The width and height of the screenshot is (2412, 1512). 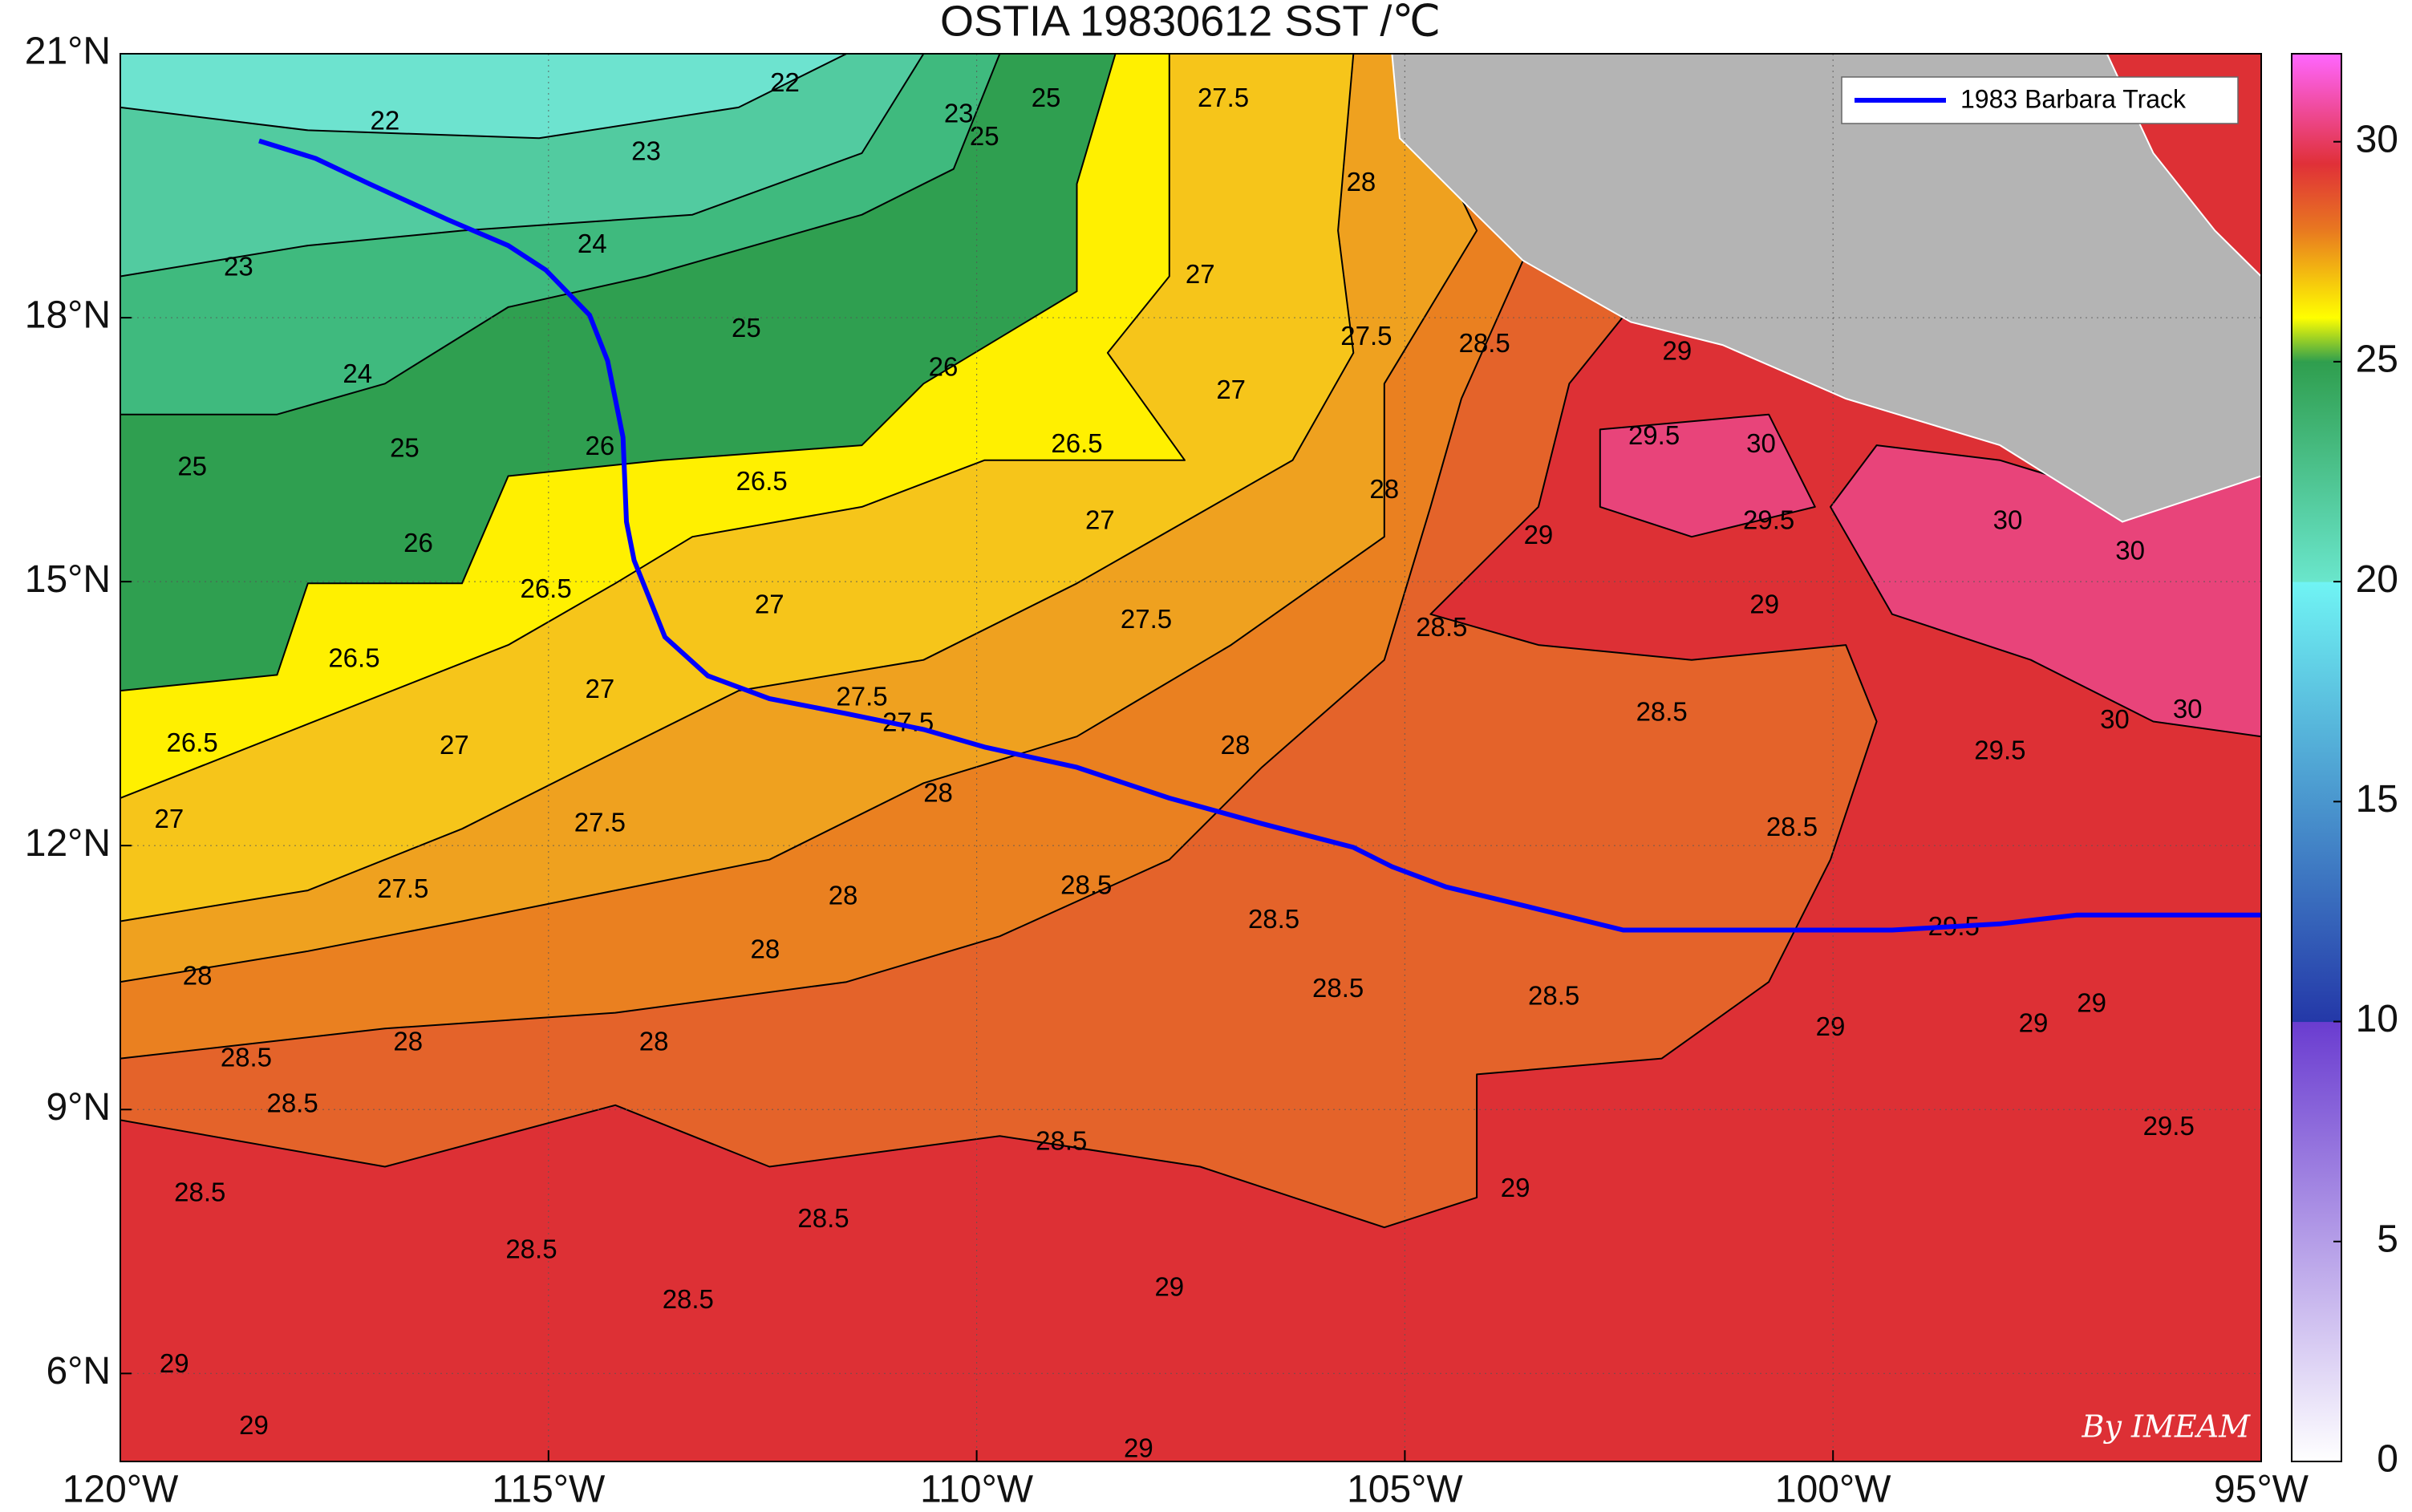 I want to click on x-tick-label: 115°W, so click(x=549, y=1490).